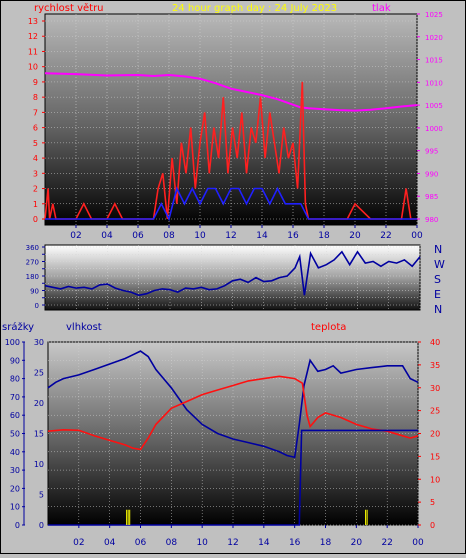  Describe the element at coordinates (35, 158) in the screenshot. I see `left-tick-label: 4` at that location.